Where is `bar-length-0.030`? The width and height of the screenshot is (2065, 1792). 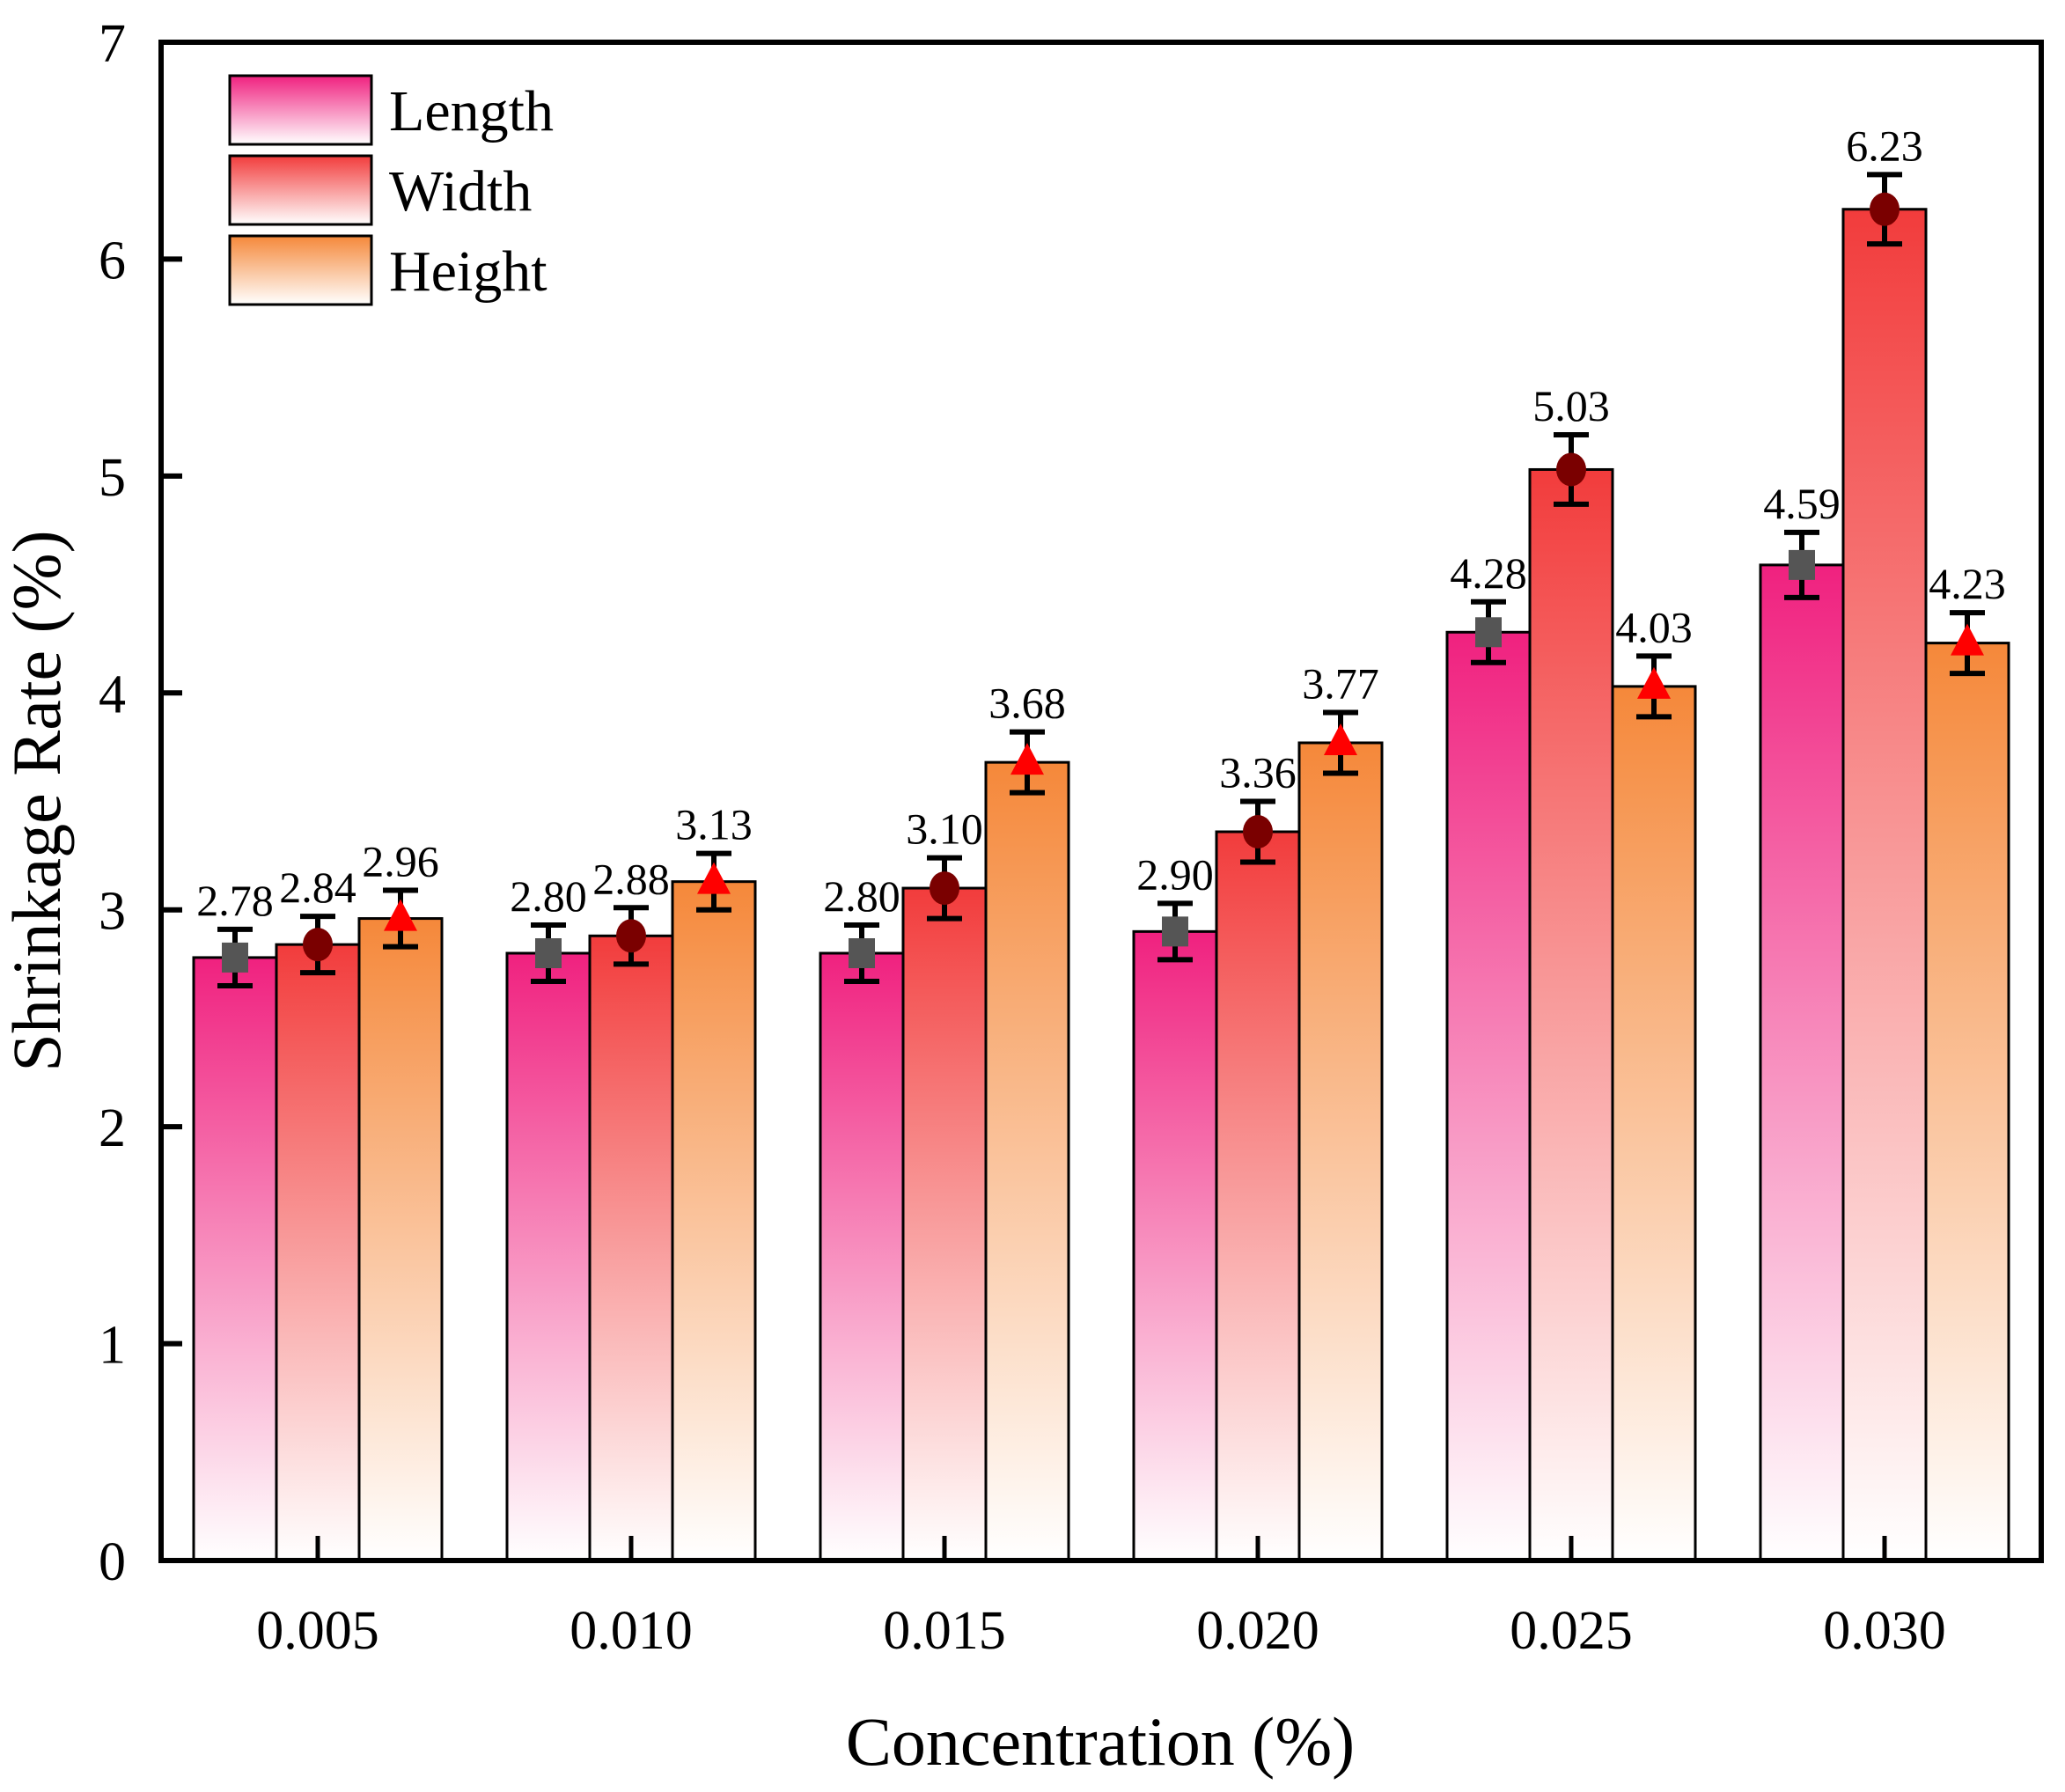 bar-length-0.030 is located at coordinates (1802, 1062).